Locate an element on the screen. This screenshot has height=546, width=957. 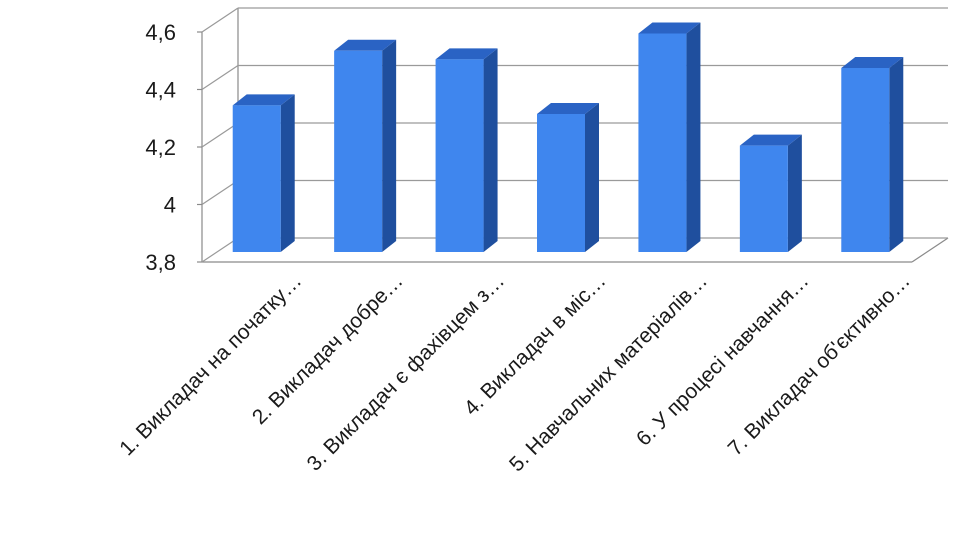
y-tick-label: 4,6 is located at coordinates (160, 32).